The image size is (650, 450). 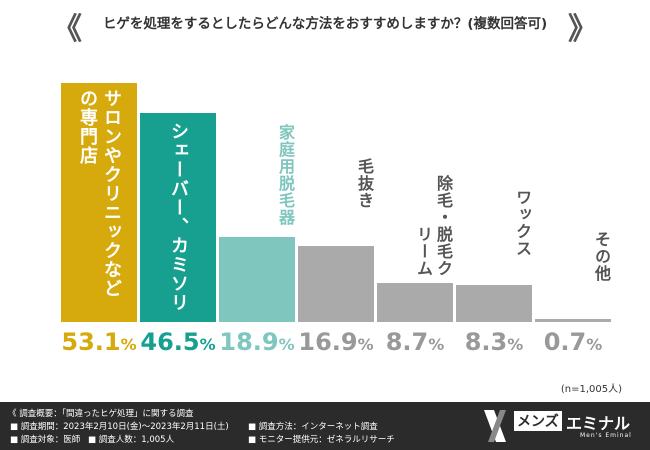 What do you see at coordinates (257, 342) in the screenshot?
I see `value-label: 18.9%` at bounding box center [257, 342].